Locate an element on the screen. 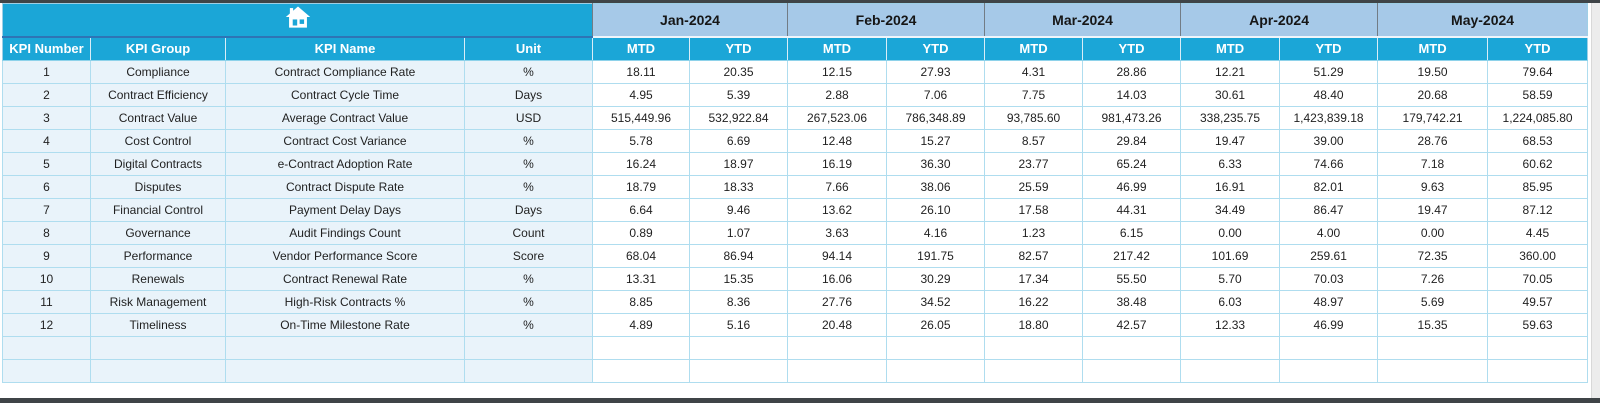  cell-kpi-group: Cost Control is located at coordinates (158, 141).